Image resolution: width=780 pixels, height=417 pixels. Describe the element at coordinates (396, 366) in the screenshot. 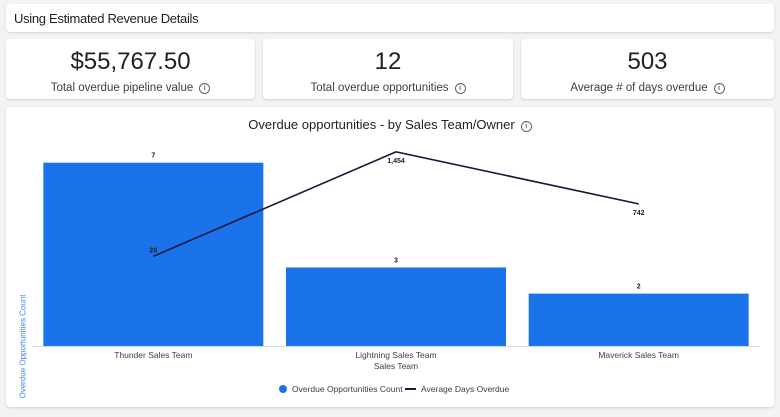

I see `x-axis-label: Sales Team` at that location.